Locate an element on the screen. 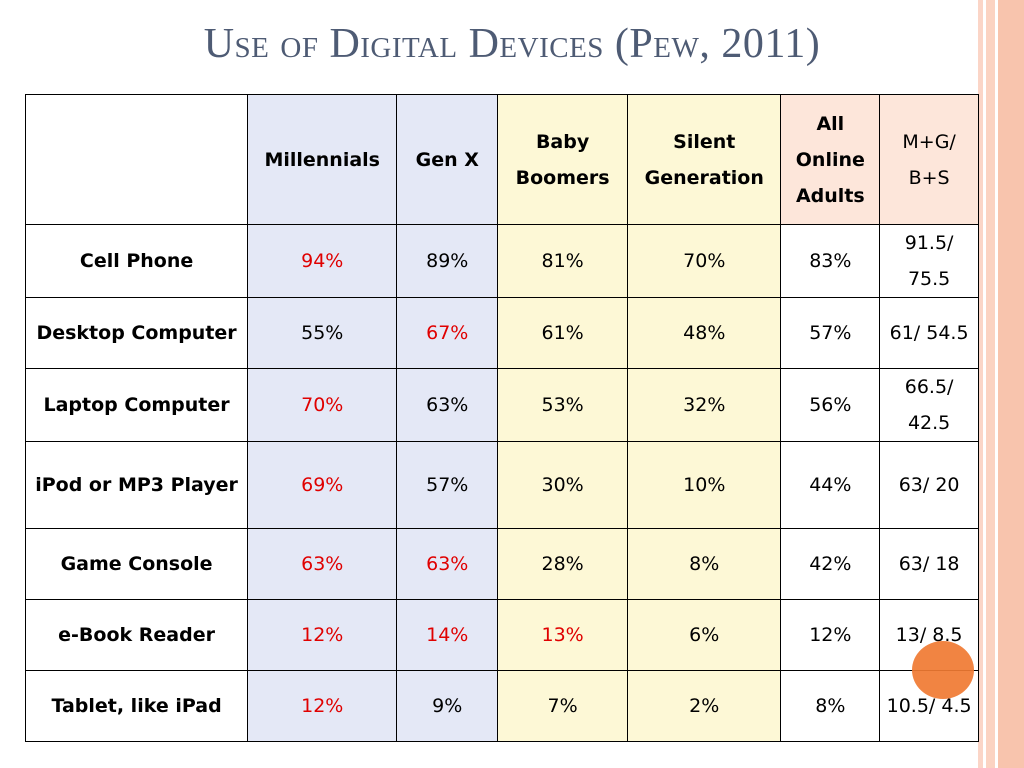 The image size is (1024, 768). cell-ratio: 91.5/ 75.5 is located at coordinates (929, 261).